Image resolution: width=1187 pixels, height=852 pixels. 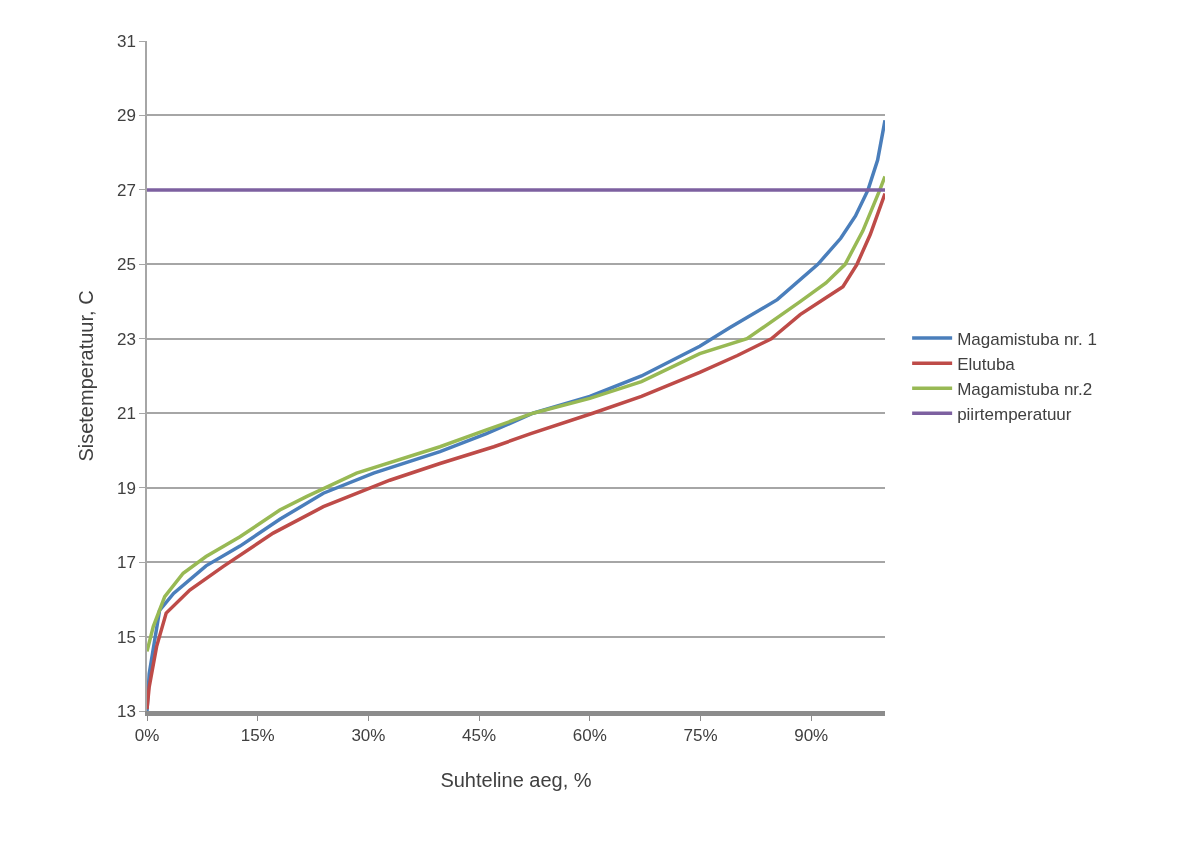 I want to click on legend-label: Magamistuba nr.2, so click(x=1025, y=389).